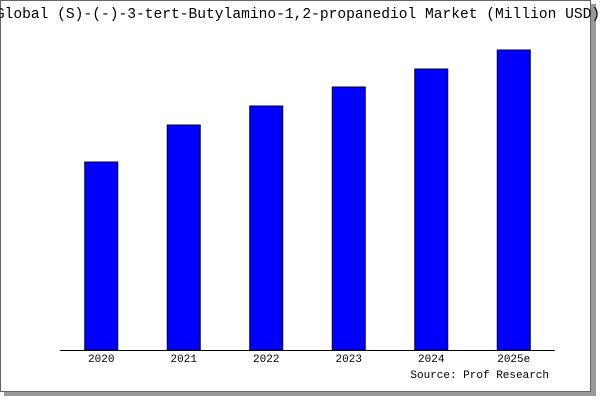 The image size is (600, 400). What do you see at coordinates (266, 360) in the screenshot?
I see `x-tick-label: 2022` at bounding box center [266, 360].